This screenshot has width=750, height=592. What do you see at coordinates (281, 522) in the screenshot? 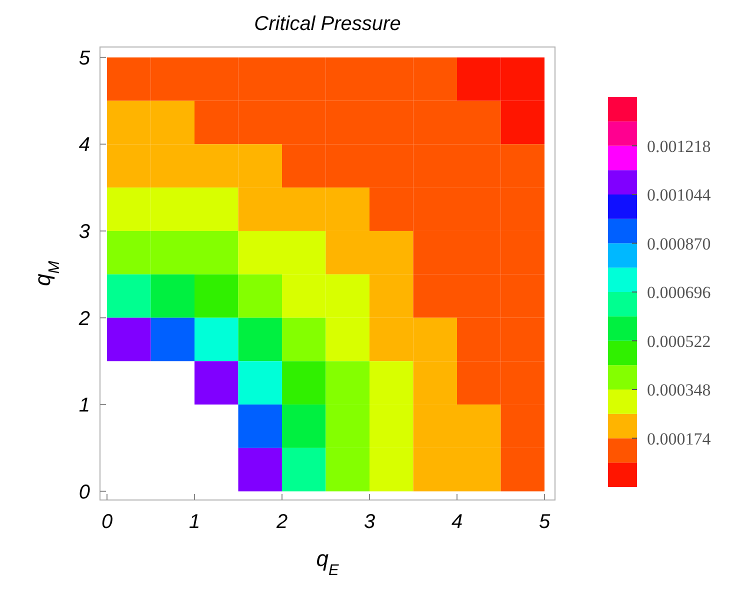
I see `x-tick-label: 2` at bounding box center [281, 522].